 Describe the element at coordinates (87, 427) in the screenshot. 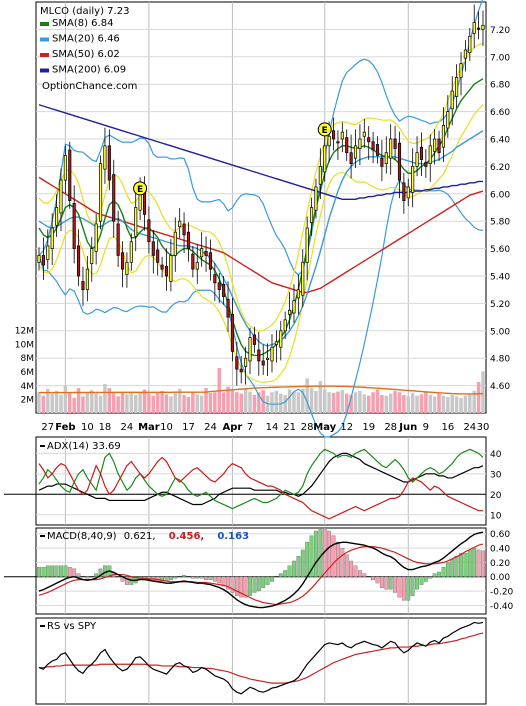

I see `x-tick-label: 10` at that location.